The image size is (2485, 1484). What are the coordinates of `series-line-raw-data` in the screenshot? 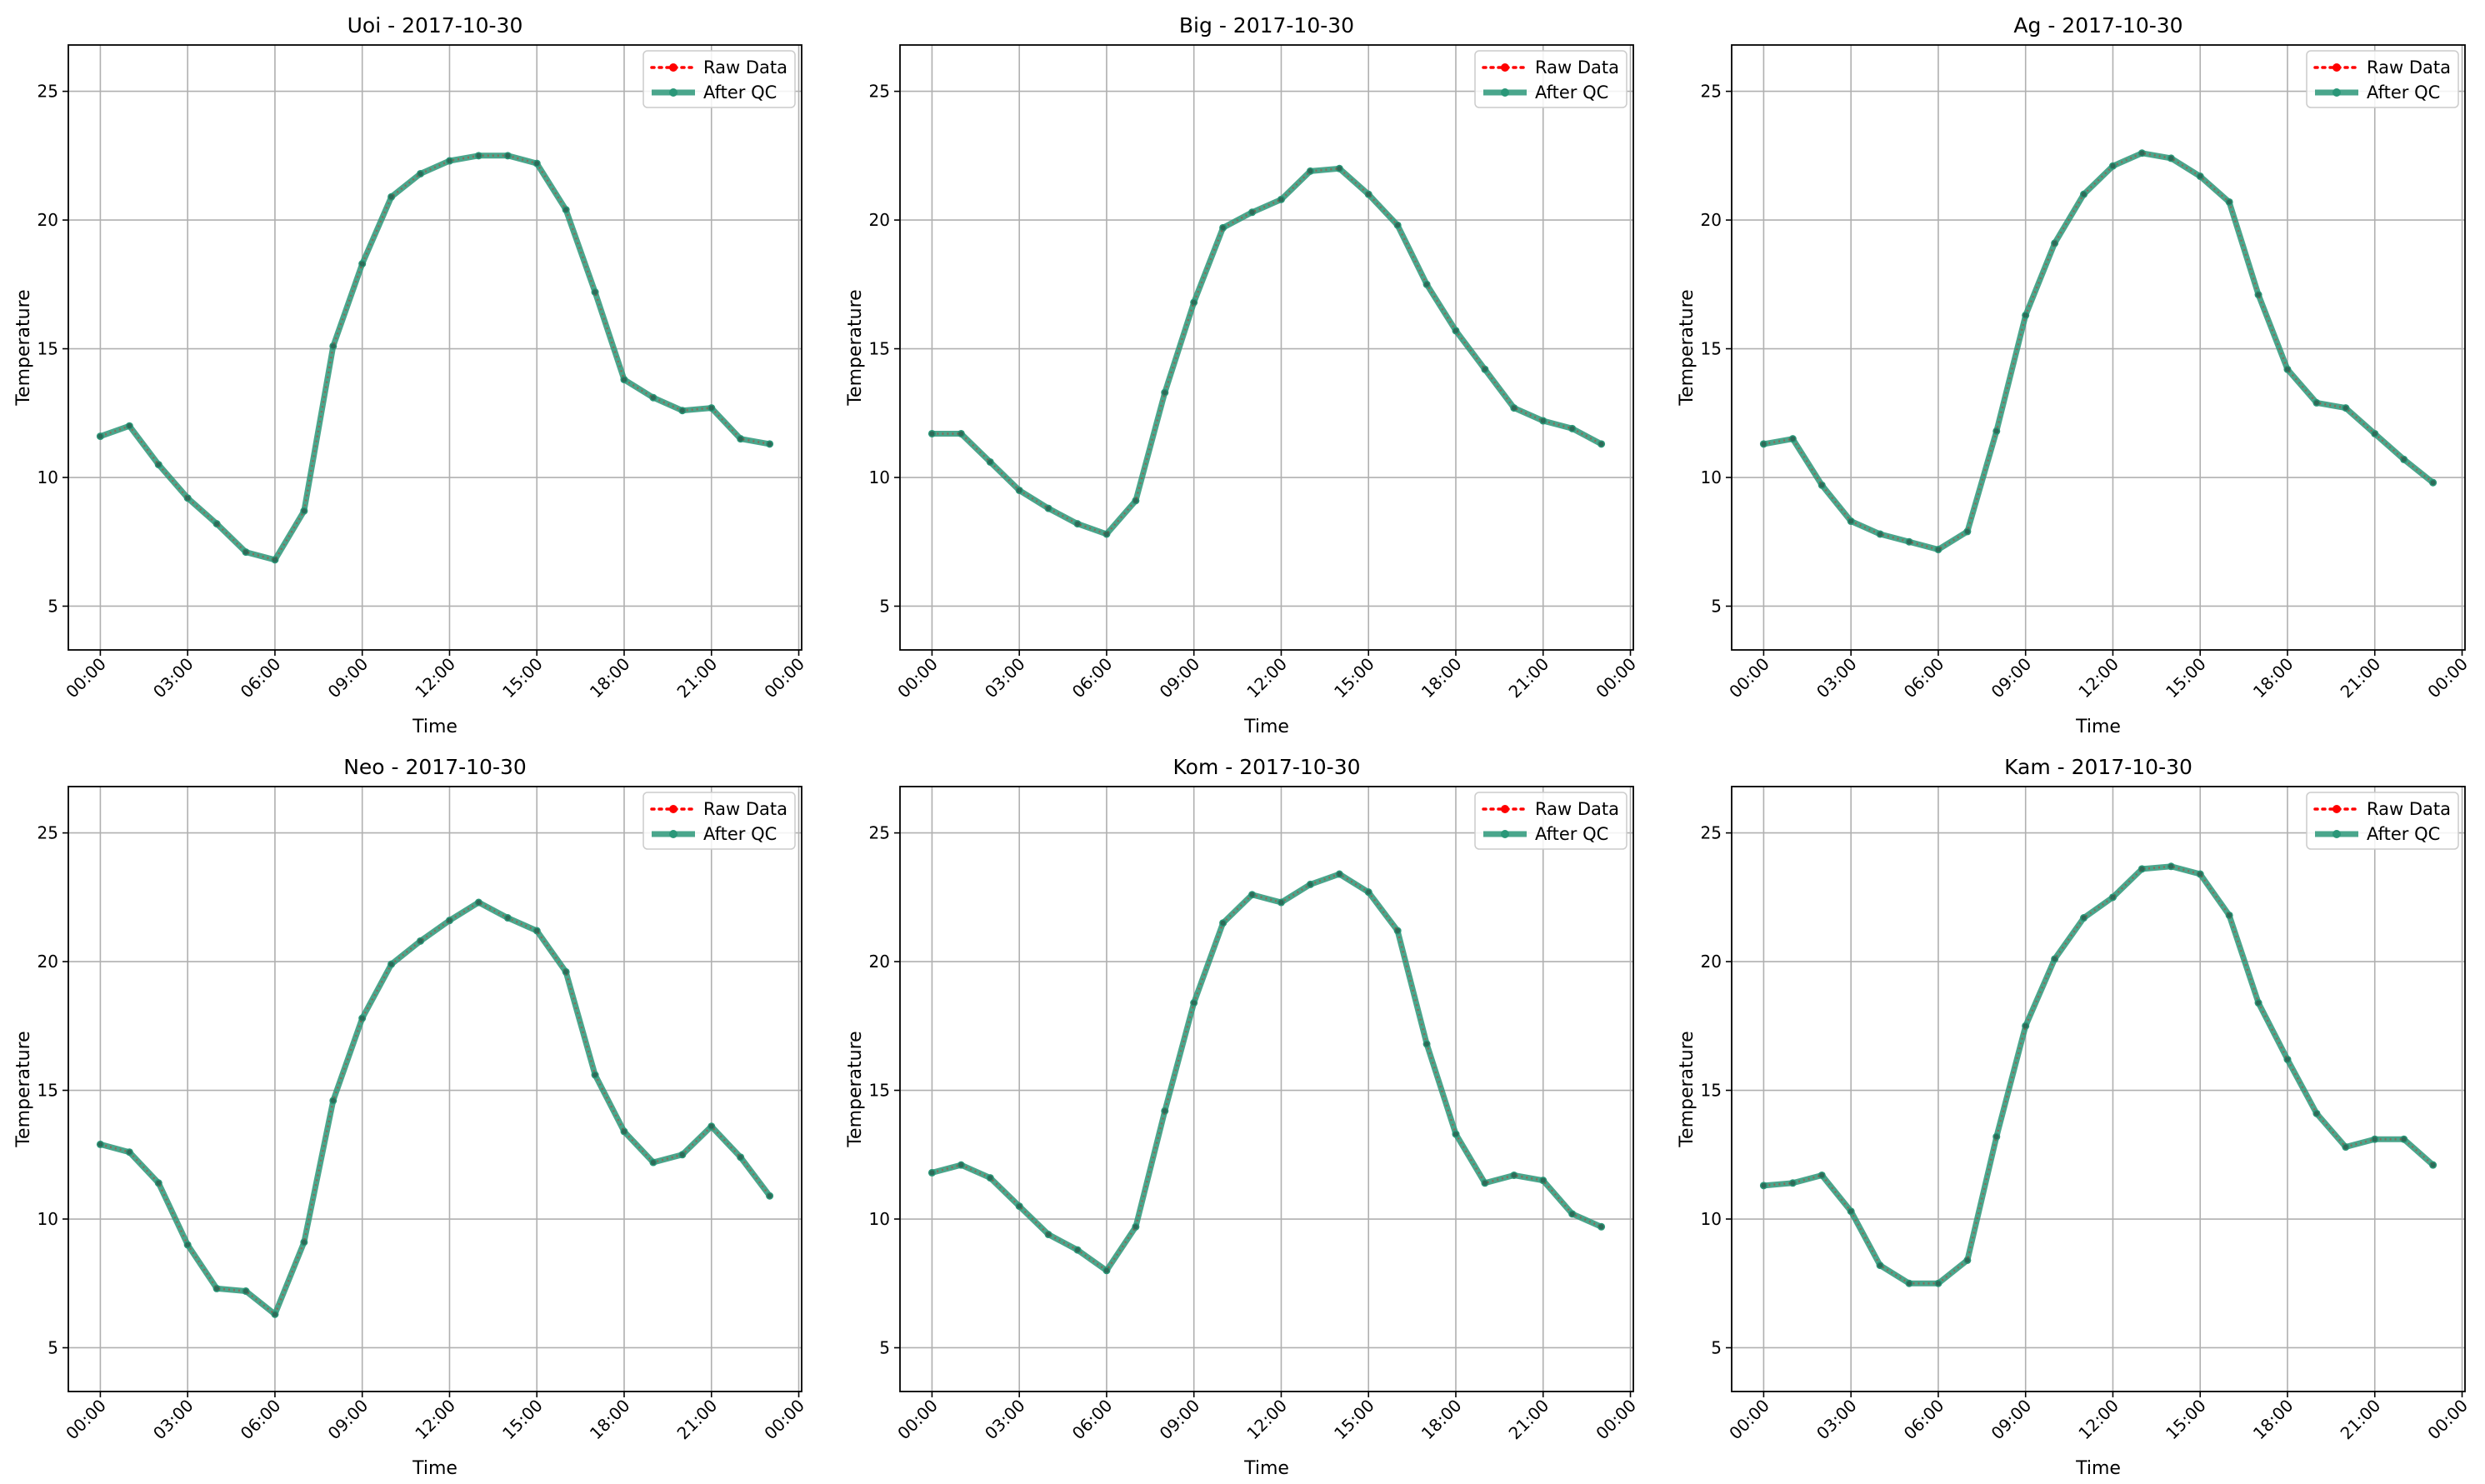 It's located at (1267, 1072).